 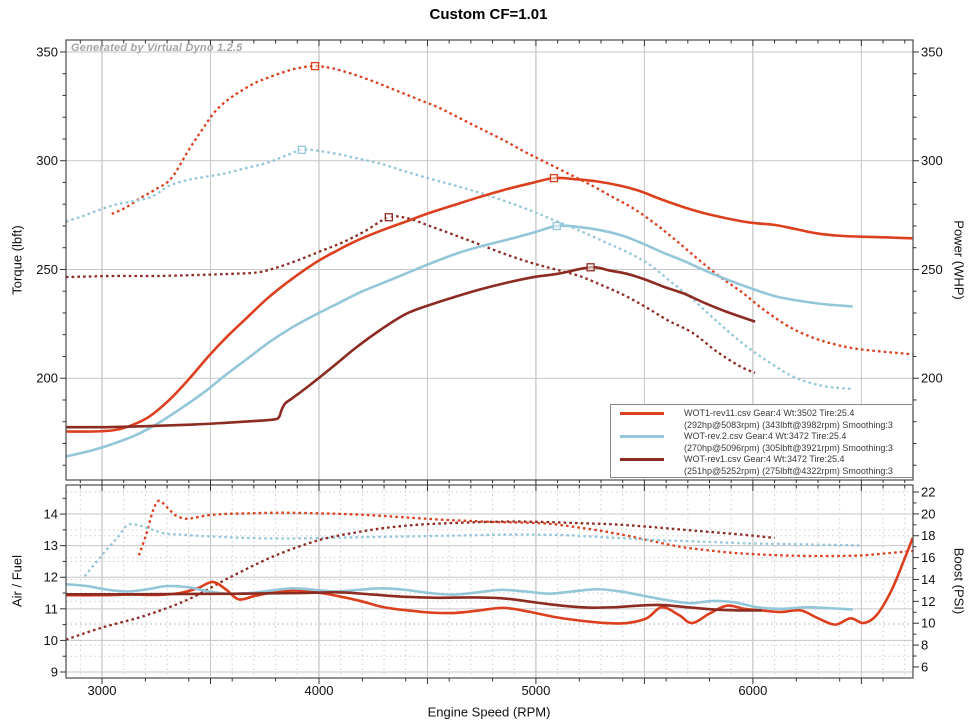 What do you see at coordinates (924, 666) in the screenshot?
I see `boost-tick-label: 6` at bounding box center [924, 666].